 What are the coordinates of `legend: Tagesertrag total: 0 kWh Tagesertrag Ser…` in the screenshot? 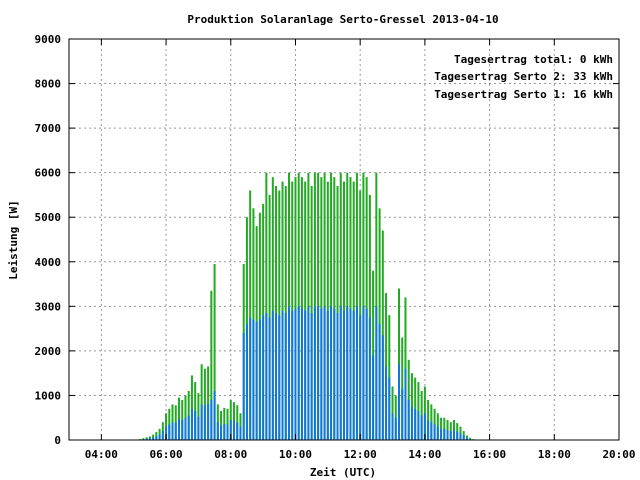 It's located at (523, 77).